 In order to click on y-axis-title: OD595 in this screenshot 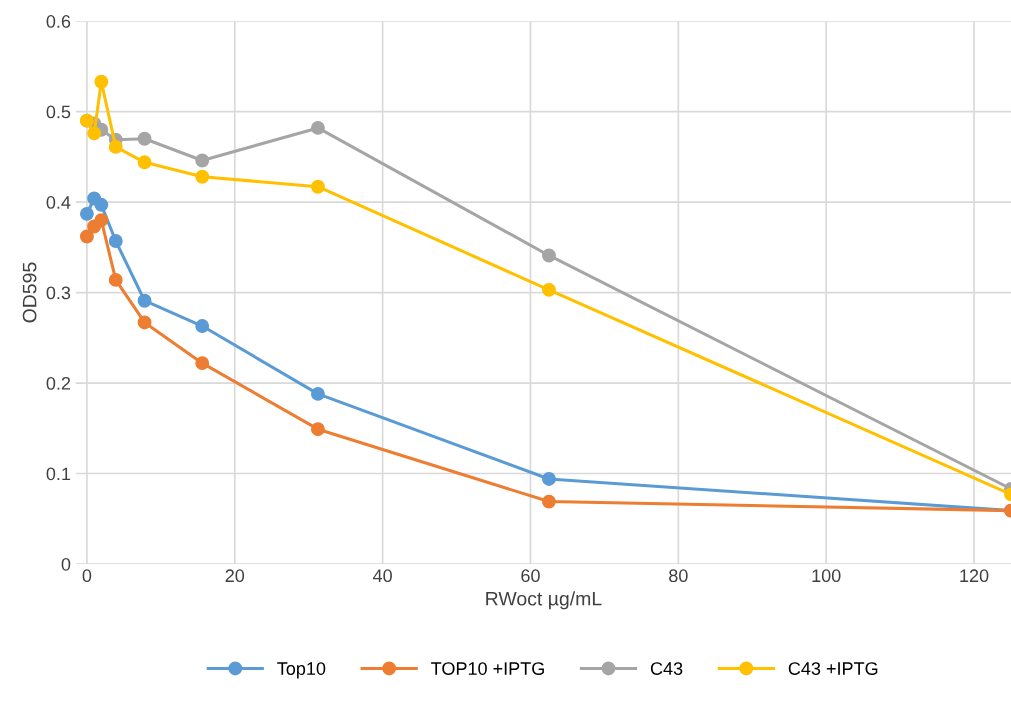, I will do `click(29, 292)`.